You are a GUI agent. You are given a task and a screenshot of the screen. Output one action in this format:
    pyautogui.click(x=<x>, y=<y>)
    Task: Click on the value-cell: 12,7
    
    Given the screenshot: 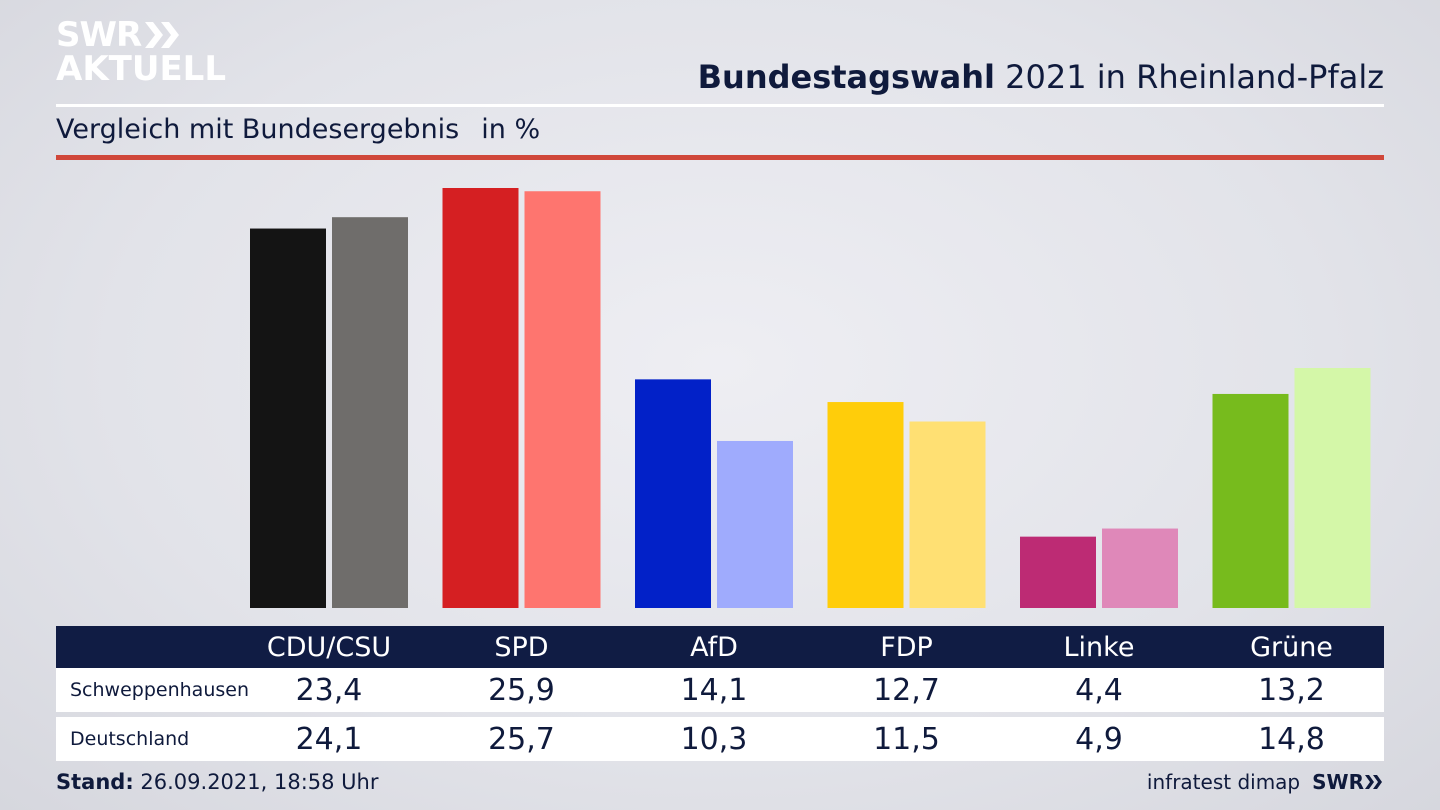 What is the action you would take?
    pyautogui.click(x=906, y=690)
    